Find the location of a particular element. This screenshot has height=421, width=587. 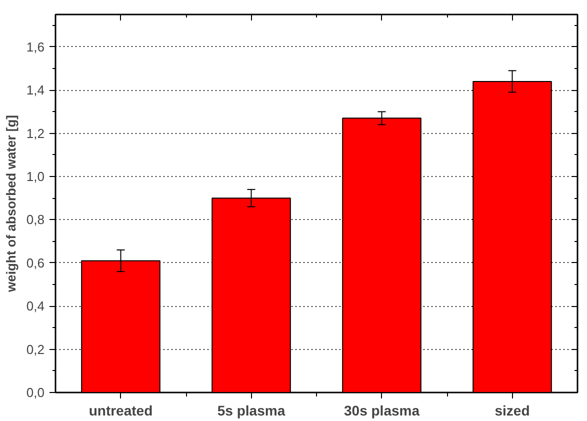

y-tick-label: 0,8 is located at coordinates (35, 220).